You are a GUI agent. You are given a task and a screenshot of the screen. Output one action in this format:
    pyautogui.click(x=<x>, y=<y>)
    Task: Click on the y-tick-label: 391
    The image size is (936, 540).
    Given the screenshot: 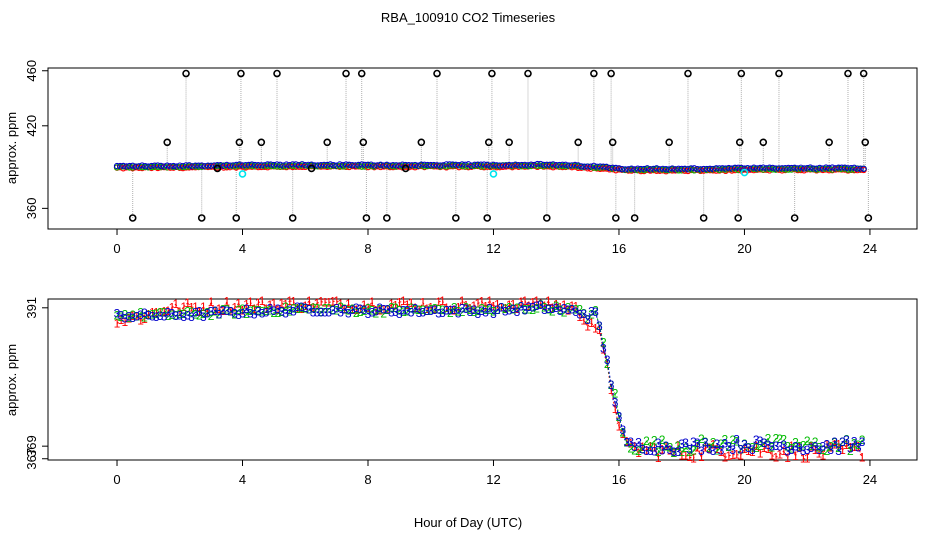 What is the action you would take?
    pyautogui.click(x=31, y=308)
    